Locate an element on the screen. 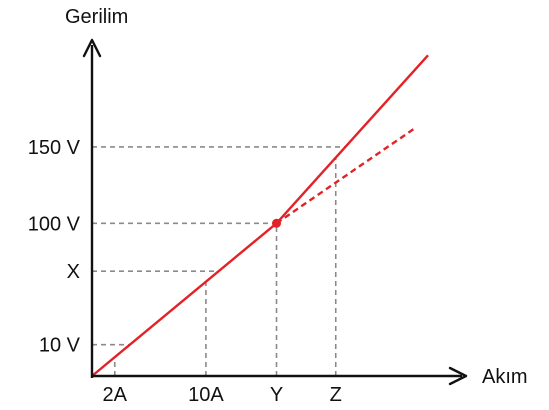 The image size is (549, 410). y-tick-label: 100 V is located at coordinates (54, 224).